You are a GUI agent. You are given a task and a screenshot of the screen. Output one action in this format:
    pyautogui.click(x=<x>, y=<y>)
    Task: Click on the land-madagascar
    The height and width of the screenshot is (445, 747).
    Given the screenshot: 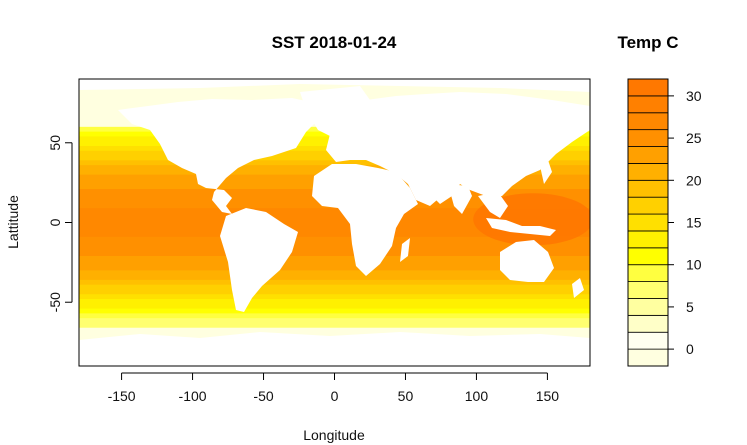 What is the action you would take?
    pyautogui.click(x=405, y=250)
    